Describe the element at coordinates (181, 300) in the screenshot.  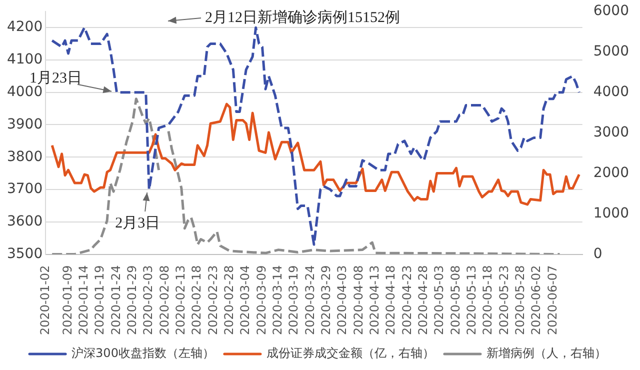
I see `x-tick-label: 2020-02-13` at that location.